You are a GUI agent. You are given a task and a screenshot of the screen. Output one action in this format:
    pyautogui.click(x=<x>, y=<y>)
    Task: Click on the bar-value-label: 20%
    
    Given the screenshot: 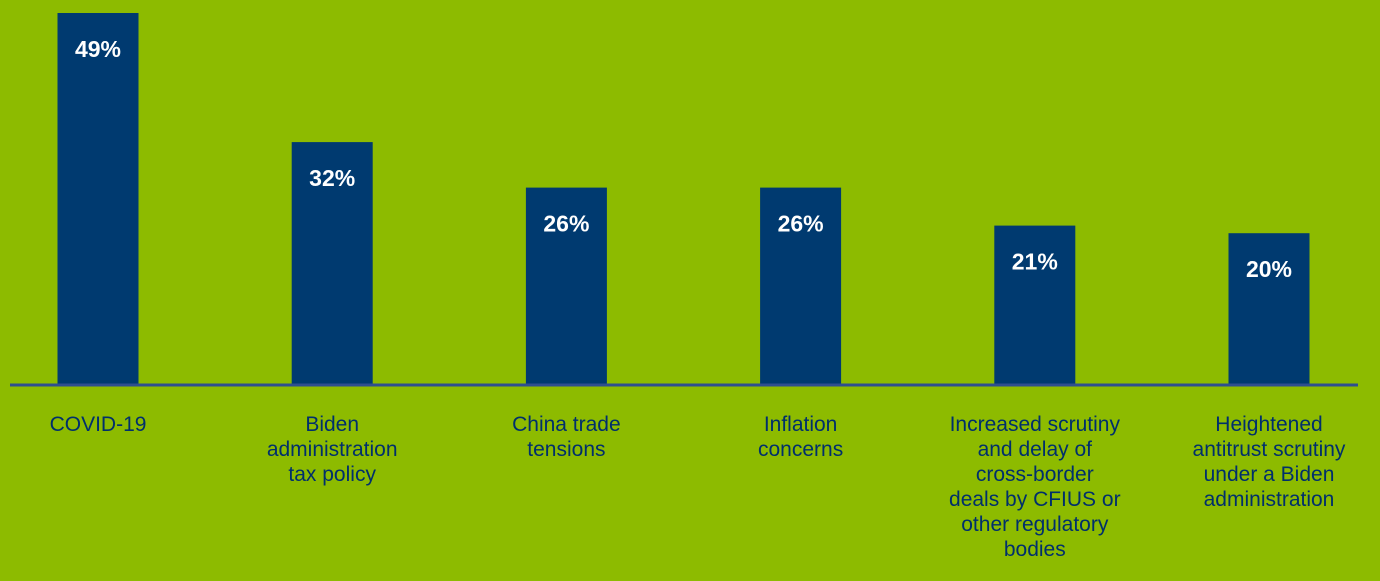 What is the action you would take?
    pyautogui.click(x=1269, y=269)
    